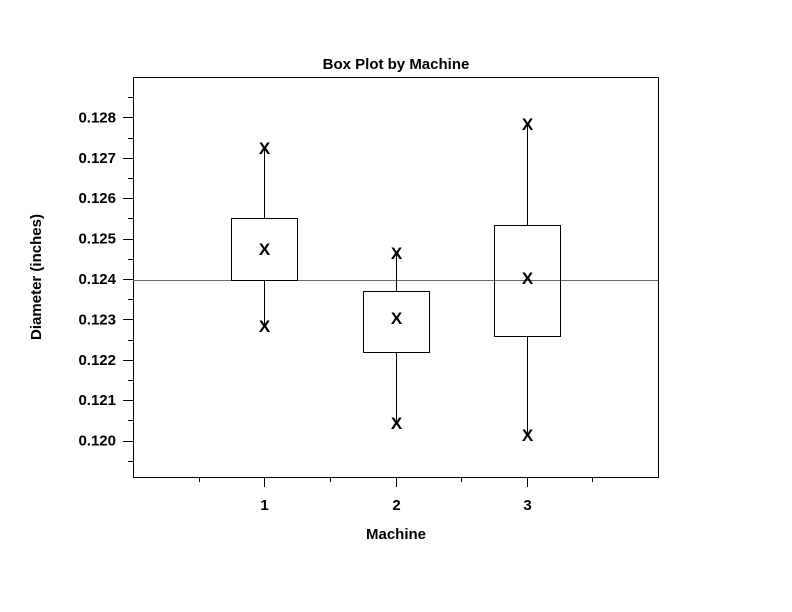 The image size is (792, 612). I want to click on x-axis-label: Machine, so click(396, 534).